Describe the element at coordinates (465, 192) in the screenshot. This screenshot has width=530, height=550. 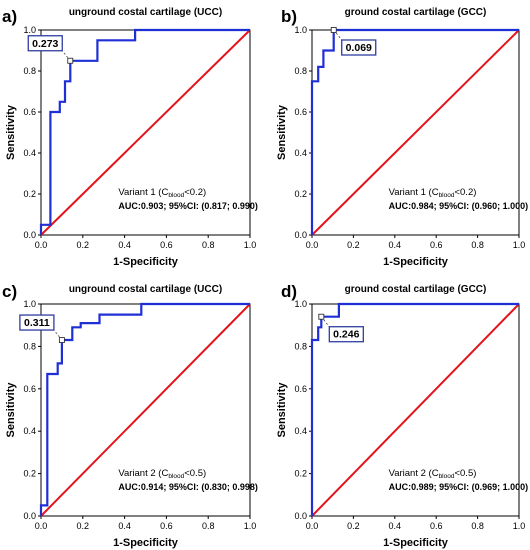
I see `variant-label-condition: <0.2)` at that location.